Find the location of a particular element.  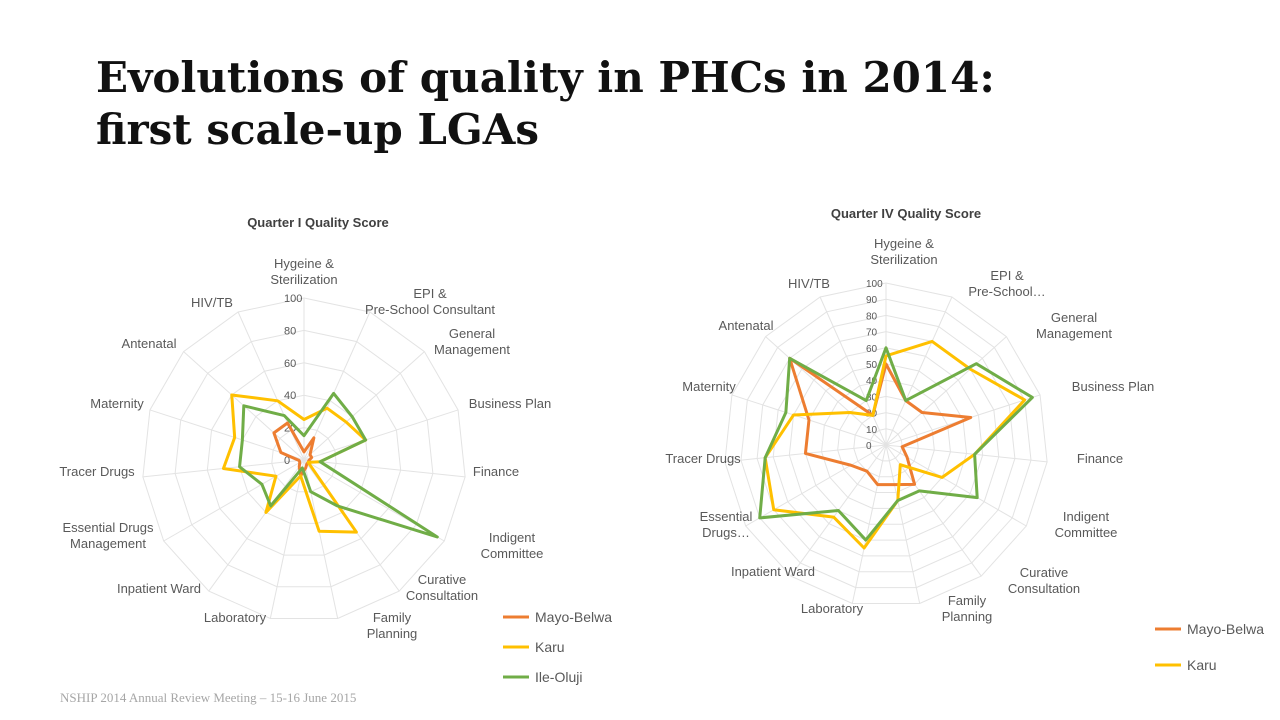

chart-1-title: Quarter I Quality Score is located at coordinates (318, 222).